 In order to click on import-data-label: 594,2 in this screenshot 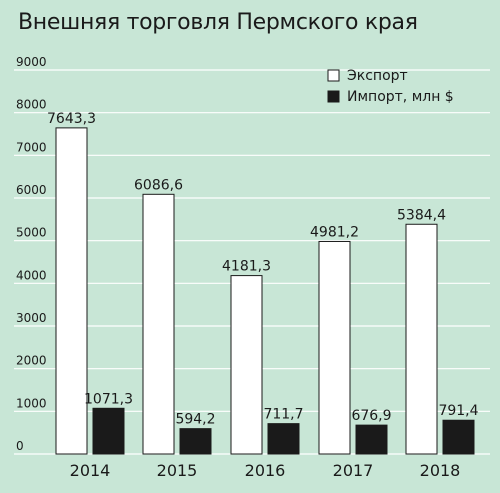, I will do `click(195, 420)`.